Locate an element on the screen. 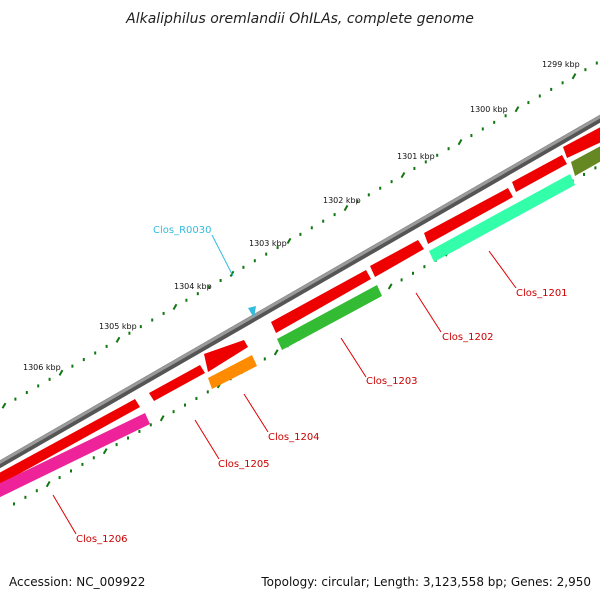 Image resolution: width=600 pixels, height=600 pixels. kbp-label-1306: 1306 kbp is located at coordinates (42, 367).